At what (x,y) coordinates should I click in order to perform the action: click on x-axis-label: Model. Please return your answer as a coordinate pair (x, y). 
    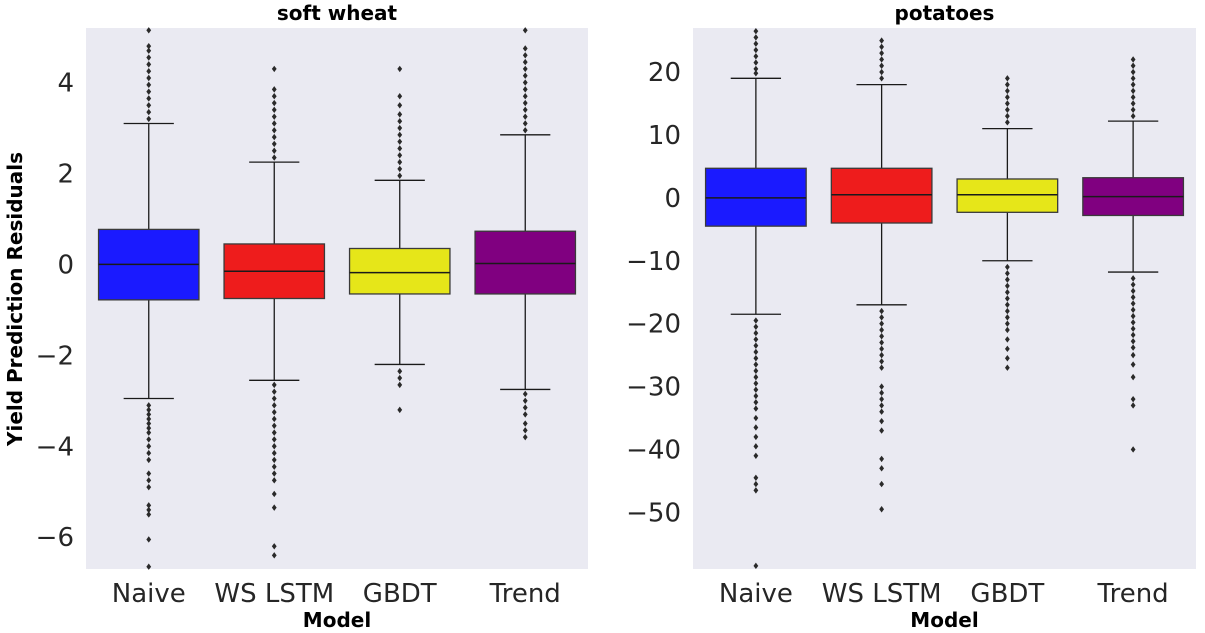
    Looking at the image, I should click on (337, 620).